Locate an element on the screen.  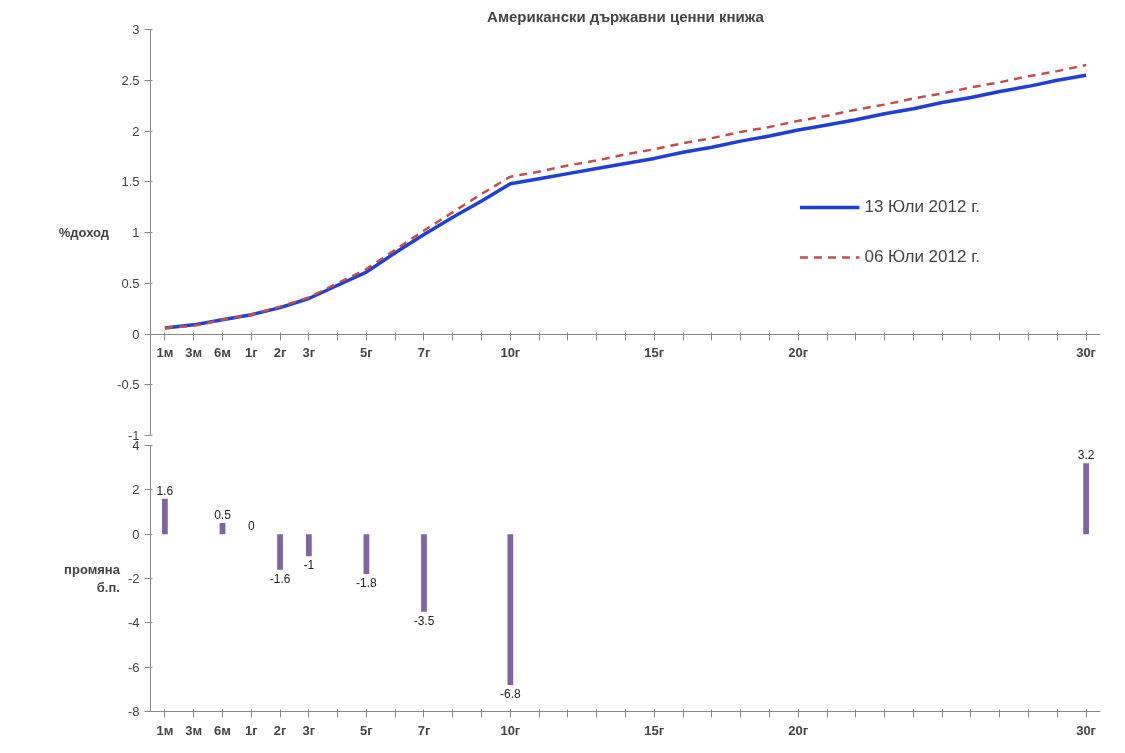
y-tick-label: -8 is located at coordinates (133, 711).